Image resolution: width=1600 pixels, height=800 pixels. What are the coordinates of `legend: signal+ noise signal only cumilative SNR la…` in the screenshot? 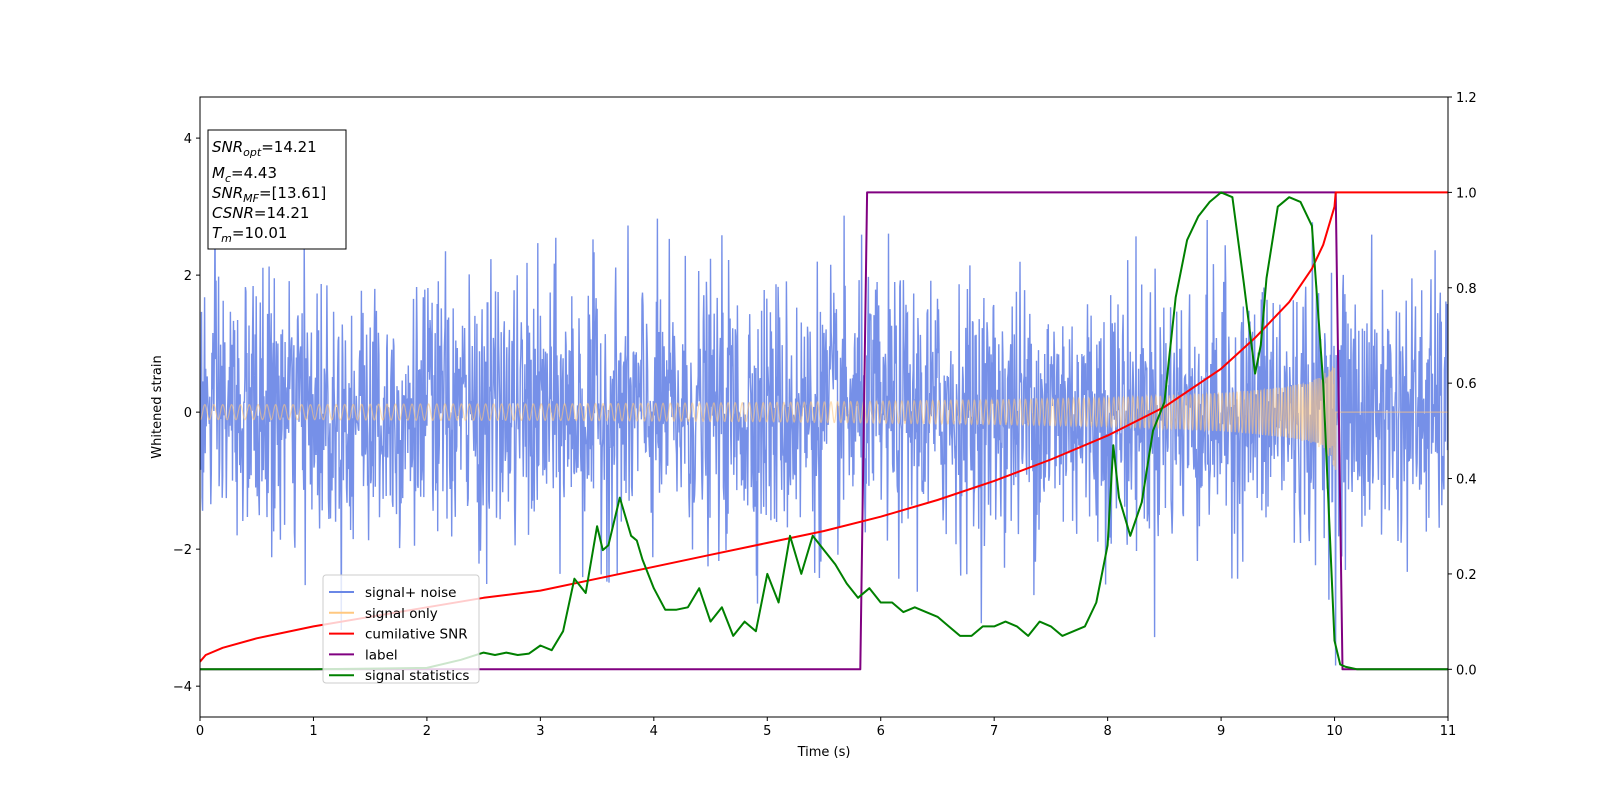 It's located at (401, 629).